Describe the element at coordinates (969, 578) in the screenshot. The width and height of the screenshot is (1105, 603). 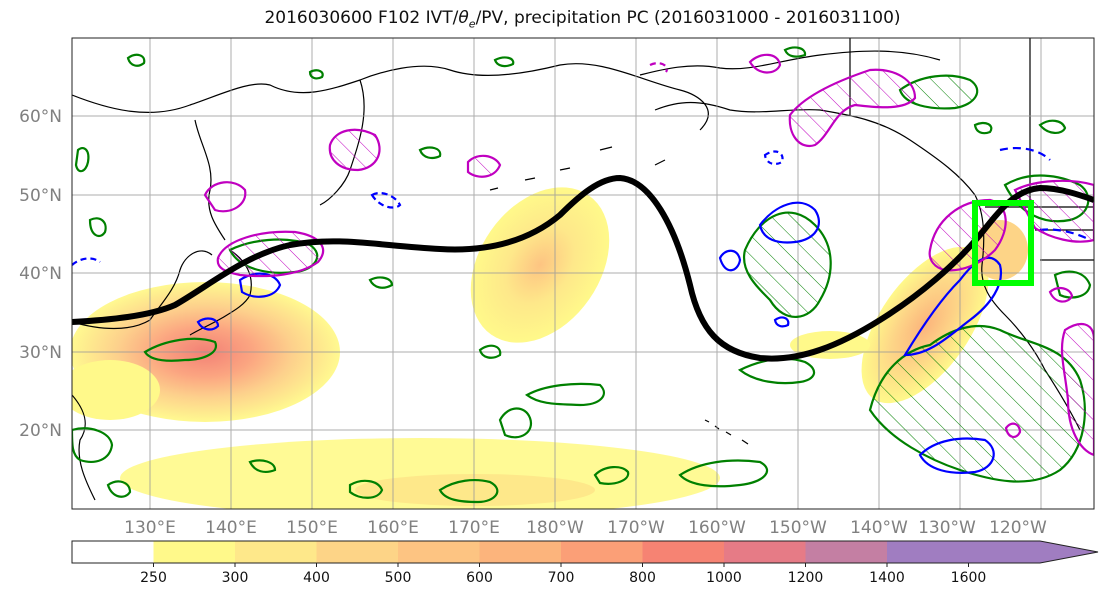
I see `colorbar-tick-label: 1600` at that location.